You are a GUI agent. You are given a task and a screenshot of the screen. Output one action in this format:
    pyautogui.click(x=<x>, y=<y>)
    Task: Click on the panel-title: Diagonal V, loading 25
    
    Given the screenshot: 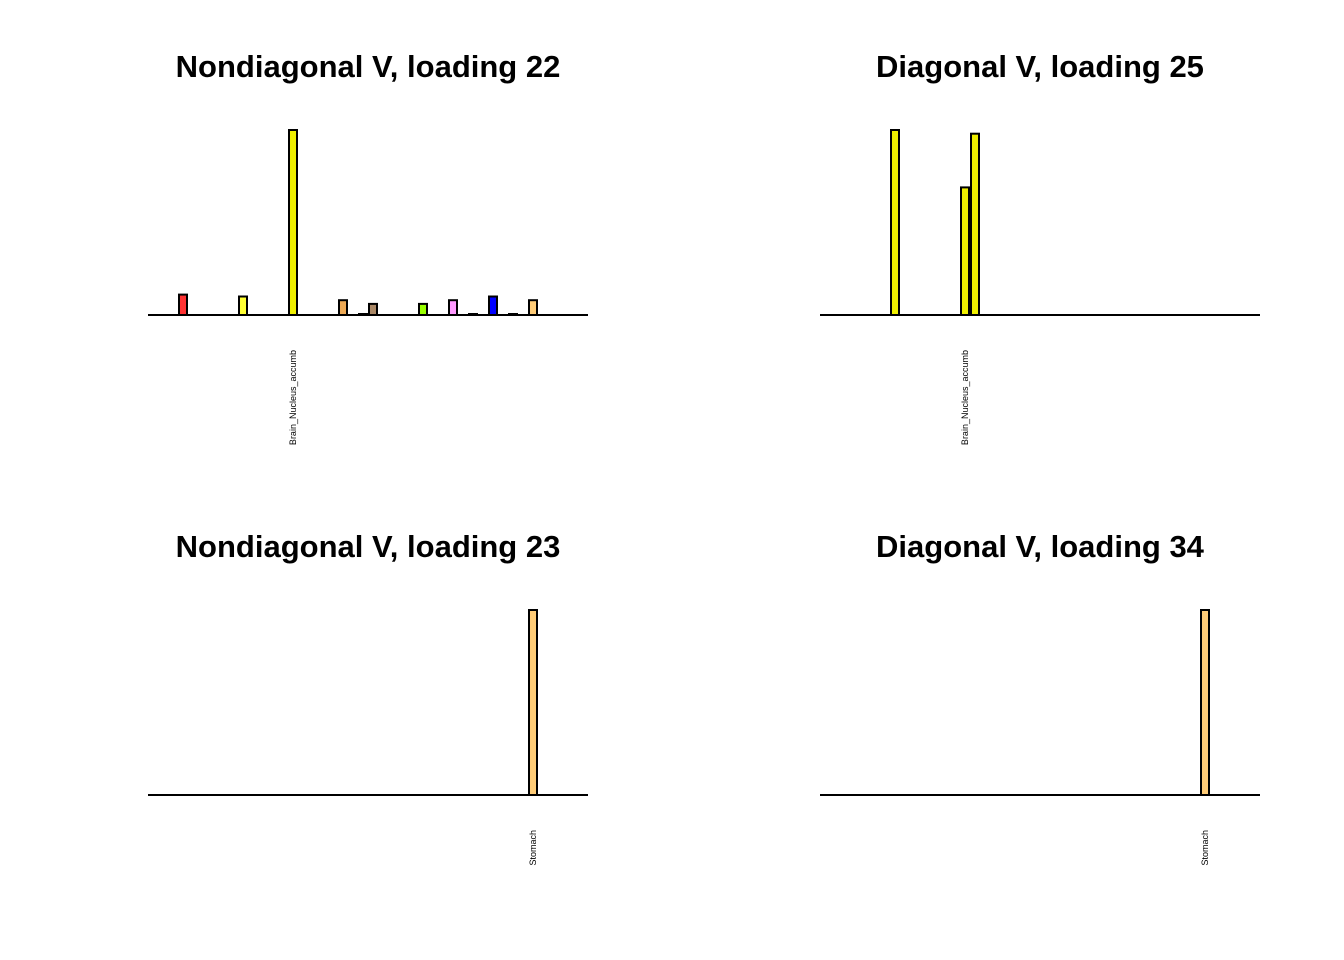 What is the action you would take?
    pyautogui.click(x=1040, y=66)
    